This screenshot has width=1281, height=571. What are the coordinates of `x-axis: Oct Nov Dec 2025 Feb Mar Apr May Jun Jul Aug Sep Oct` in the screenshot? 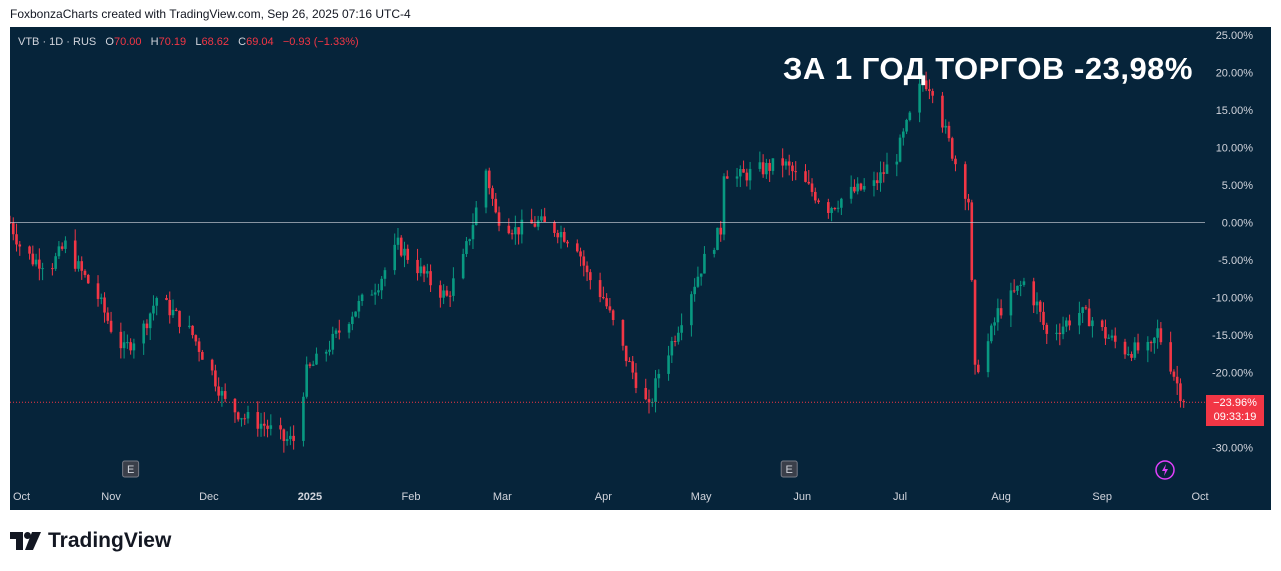 It's located at (611, 497).